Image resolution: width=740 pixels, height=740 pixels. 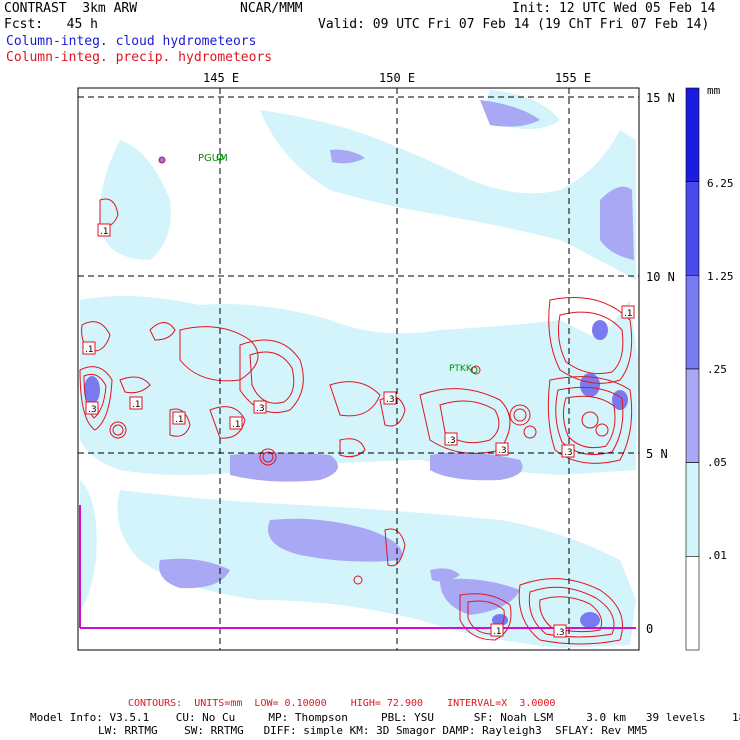 I want to click on legend-precip-hydrometeors: Column-integ. precip. hydrometeors, so click(x=139, y=57).